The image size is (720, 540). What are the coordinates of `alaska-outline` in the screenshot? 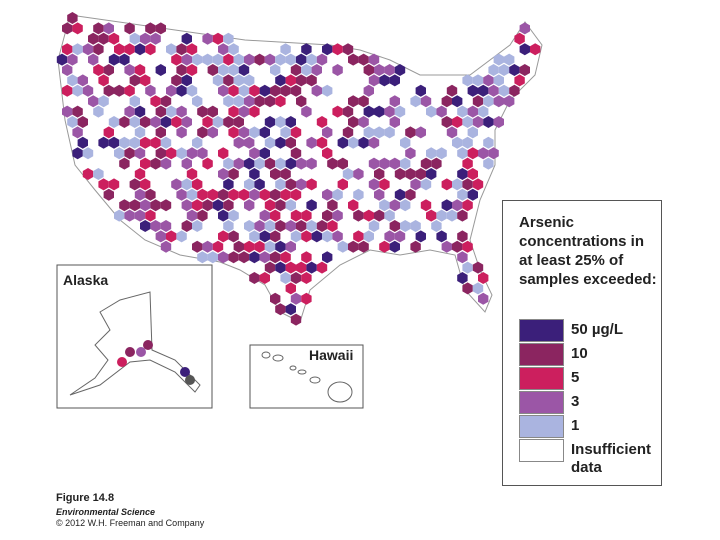 It's located at (135, 343).